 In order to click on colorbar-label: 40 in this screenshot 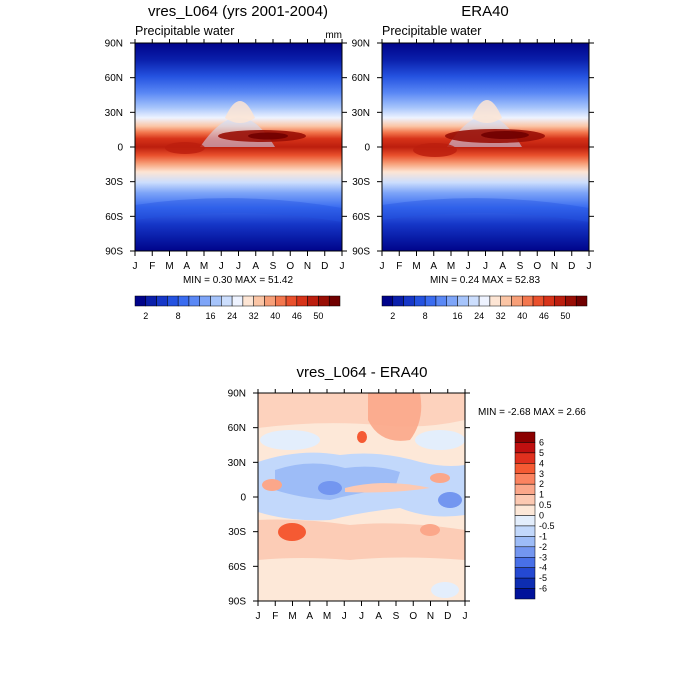, I will do `click(522, 316)`.